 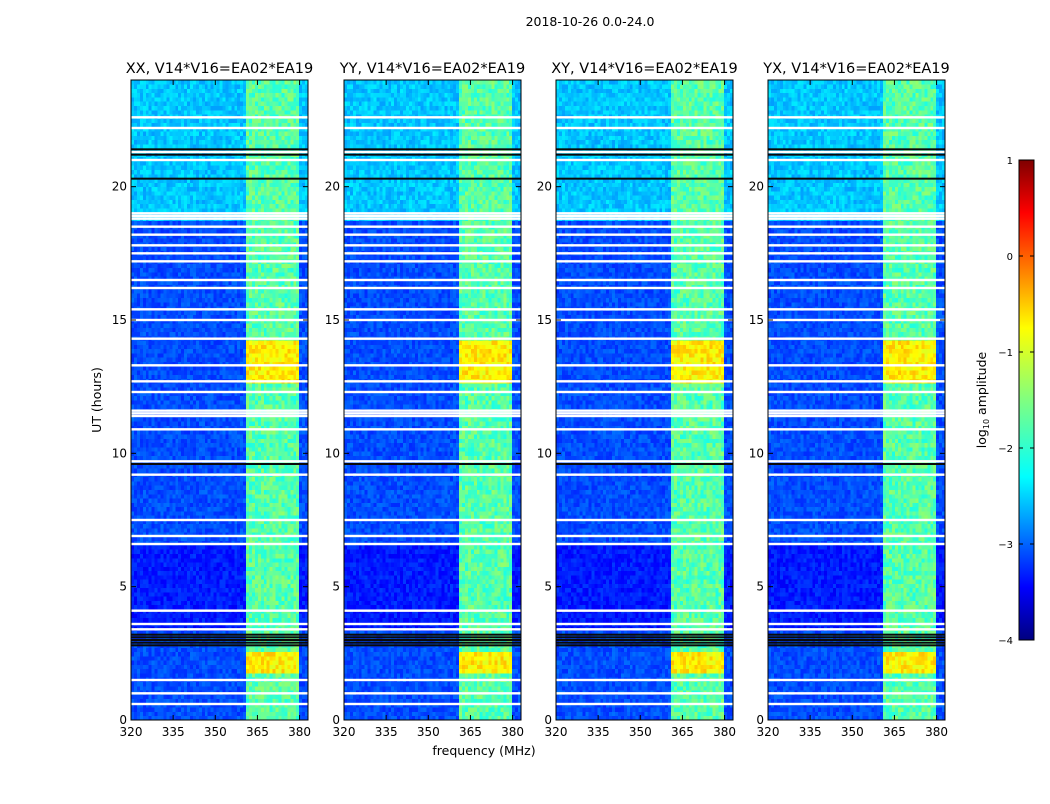 What do you see at coordinates (332, 320) in the screenshot?
I see `y-tick-label: 15` at bounding box center [332, 320].